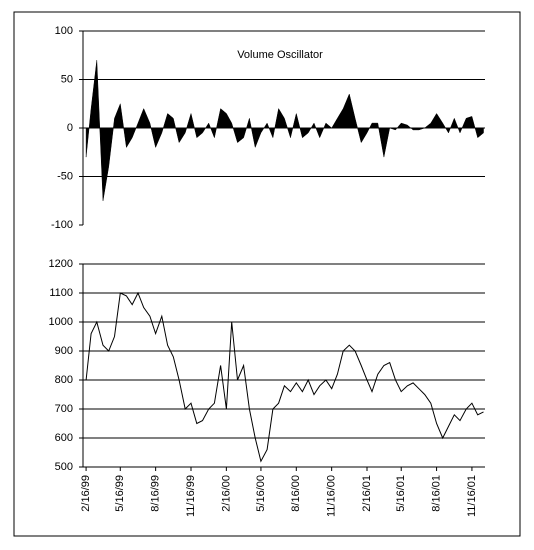 This screenshot has width=534, height=550. Describe the element at coordinates (64, 409) in the screenshot. I see `y-tick-label: 700` at that location.